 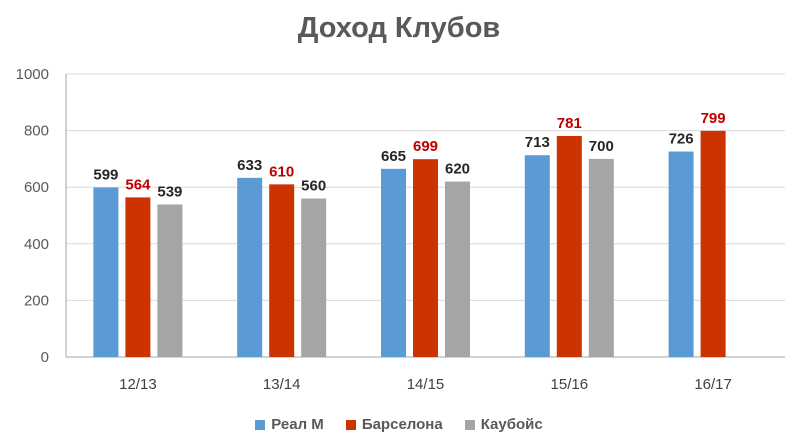 I want to click on data-label: 700, so click(x=601, y=146).